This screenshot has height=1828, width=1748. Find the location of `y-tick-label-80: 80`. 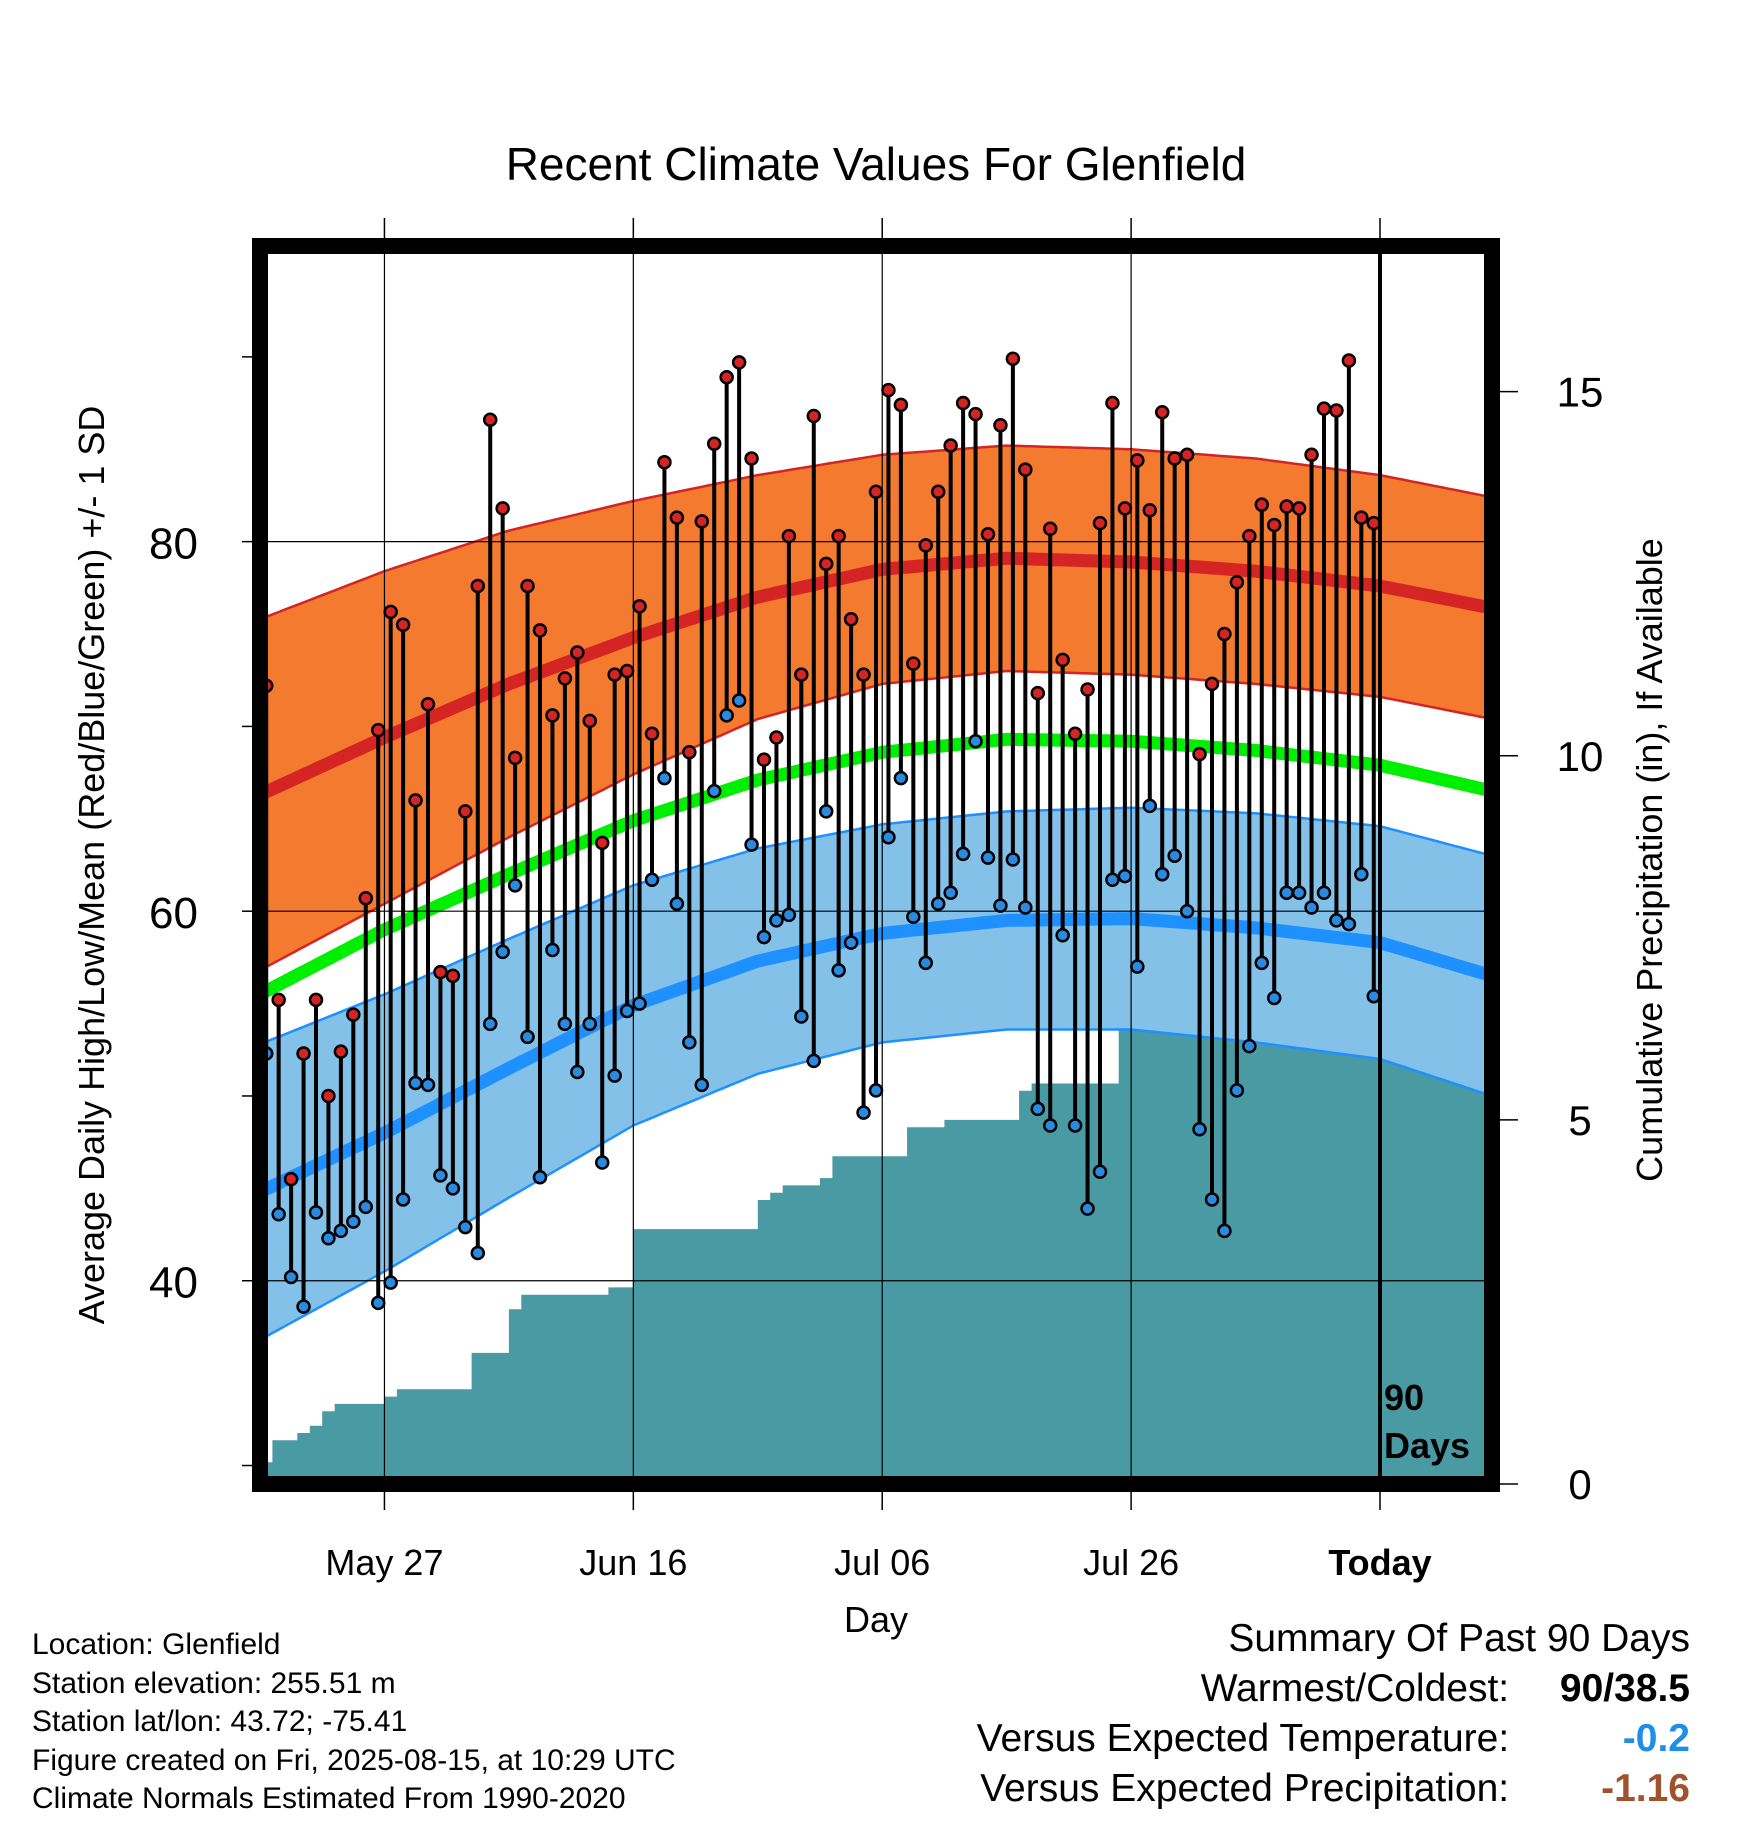

y-tick-label-80: 80 is located at coordinates (173, 544).